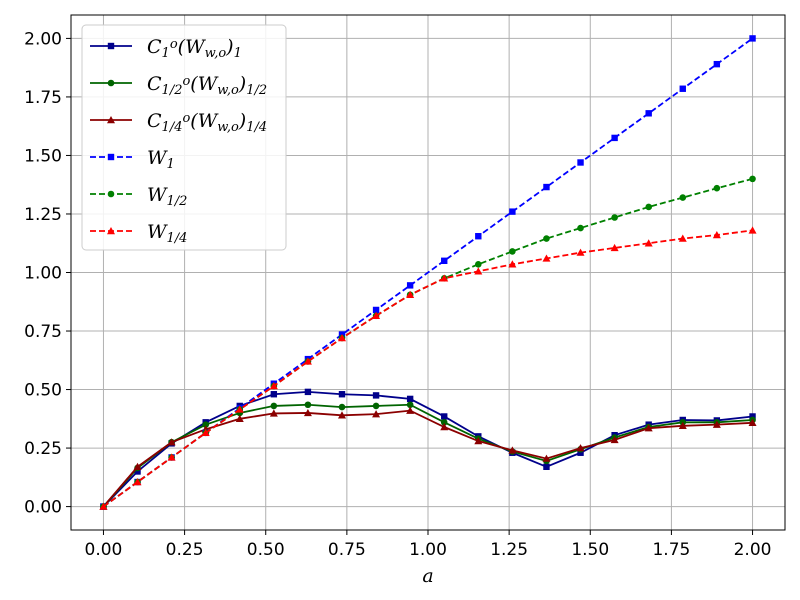 The image size is (800, 600). I want to click on legend-label: C1/4o(Ww,o)1/4, so click(207, 122).